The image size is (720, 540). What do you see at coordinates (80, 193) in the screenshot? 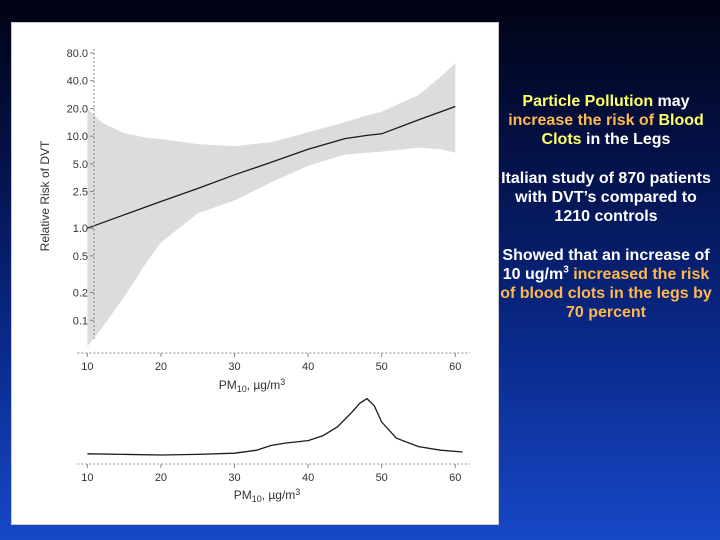
I see `risk-y-tick-label: 2.5` at bounding box center [80, 193].